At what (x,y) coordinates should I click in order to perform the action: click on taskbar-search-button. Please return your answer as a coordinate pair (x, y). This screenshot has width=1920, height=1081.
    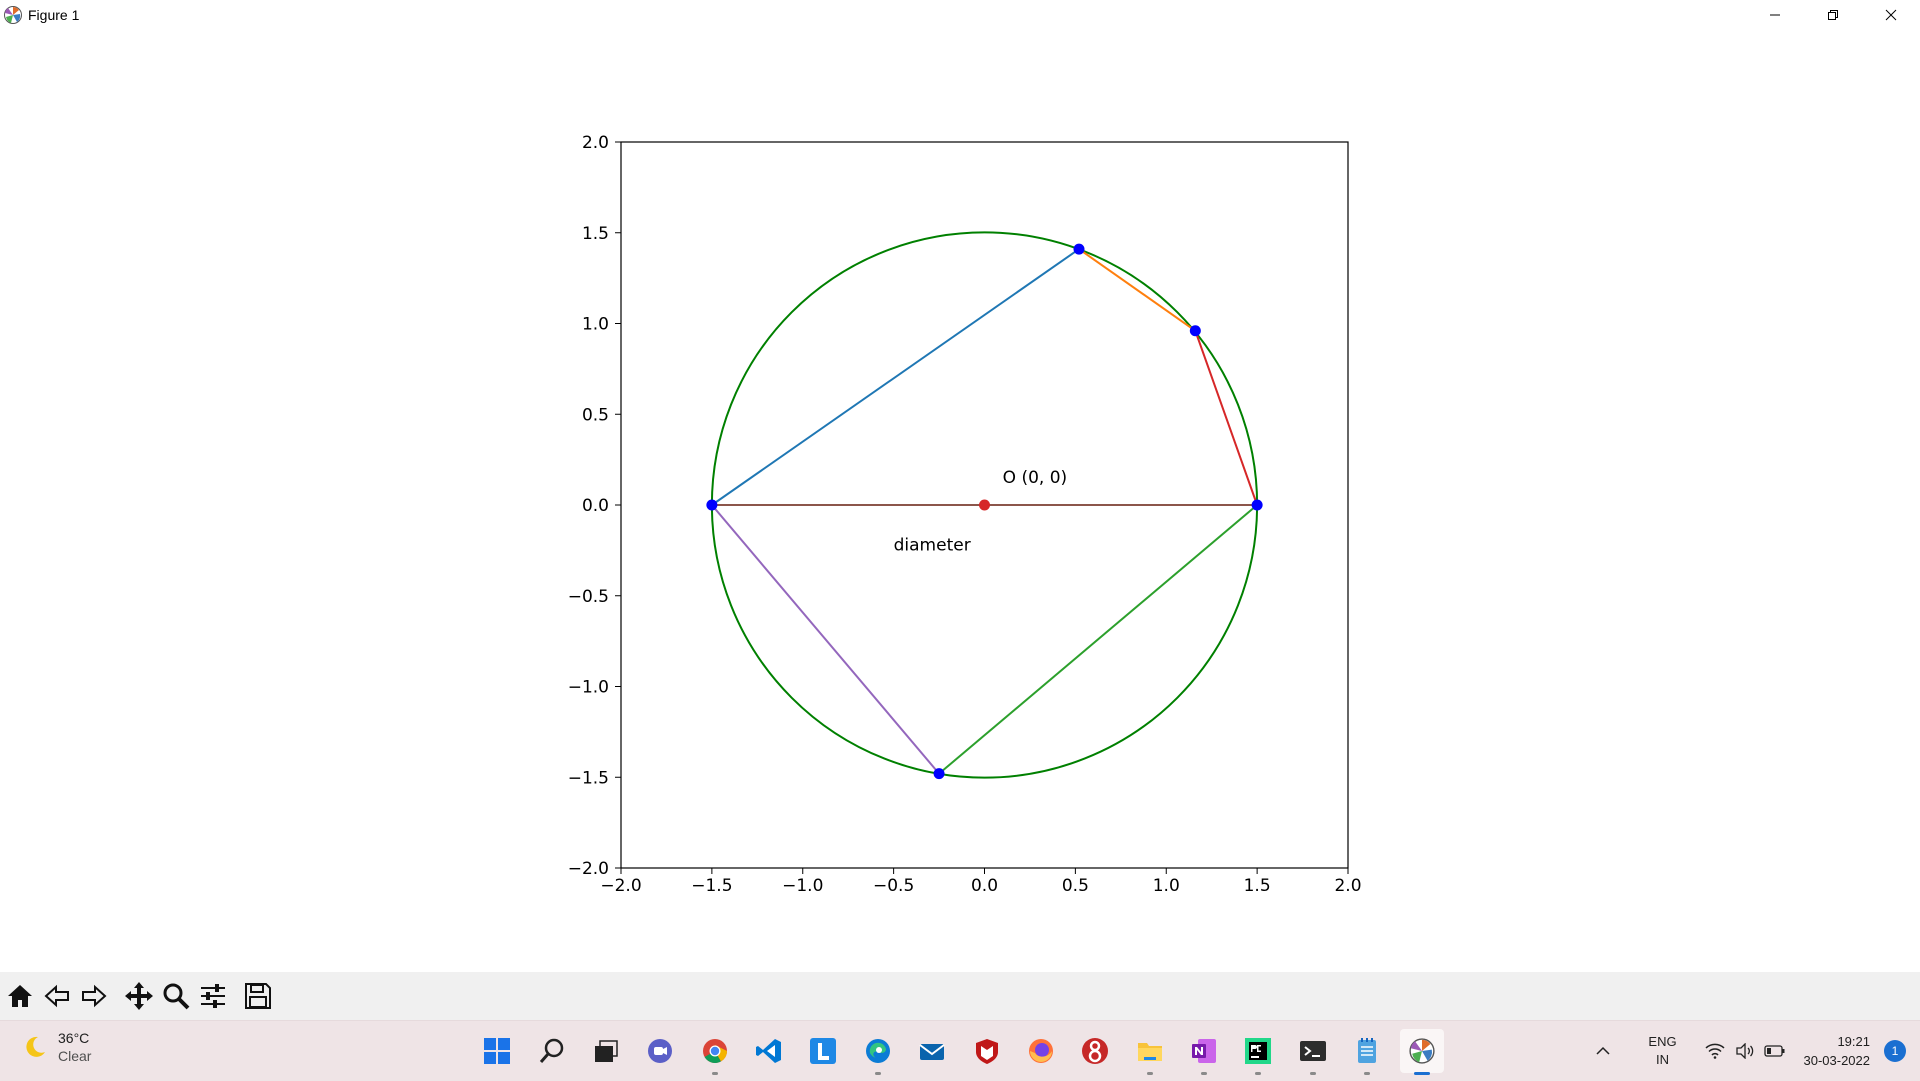
    Looking at the image, I should click on (552, 1051).